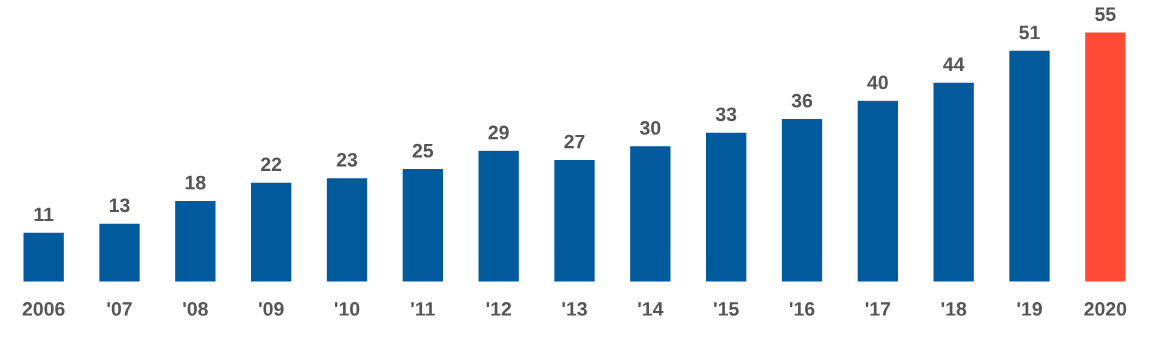 The width and height of the screenshot is (1149, 344). Describe the element at coordinates (1029, 32) in the screenshot. I see `data-label: 51` at that location.